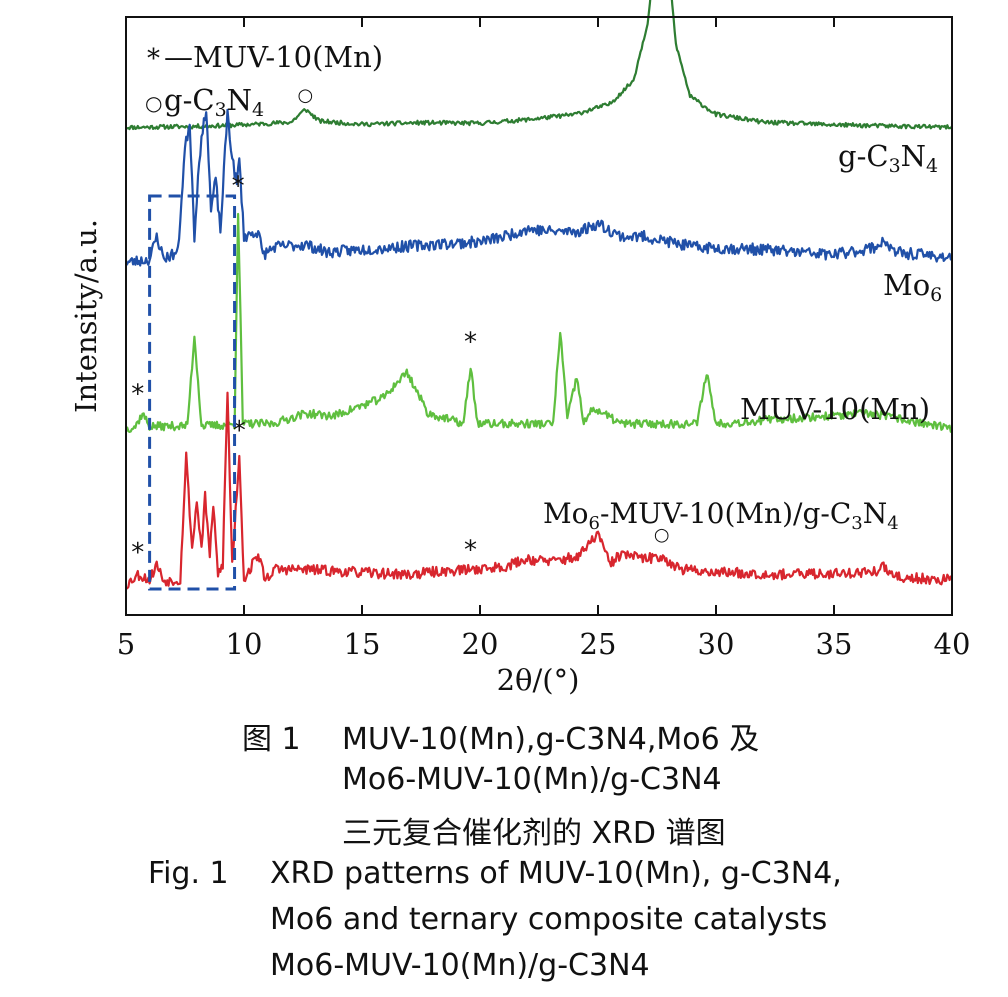 This screenshot has width=1008, height=997. Describe the element at coordinates (952, 644) in the screenshot. I see `x-tick-label-40: 40` at that location.